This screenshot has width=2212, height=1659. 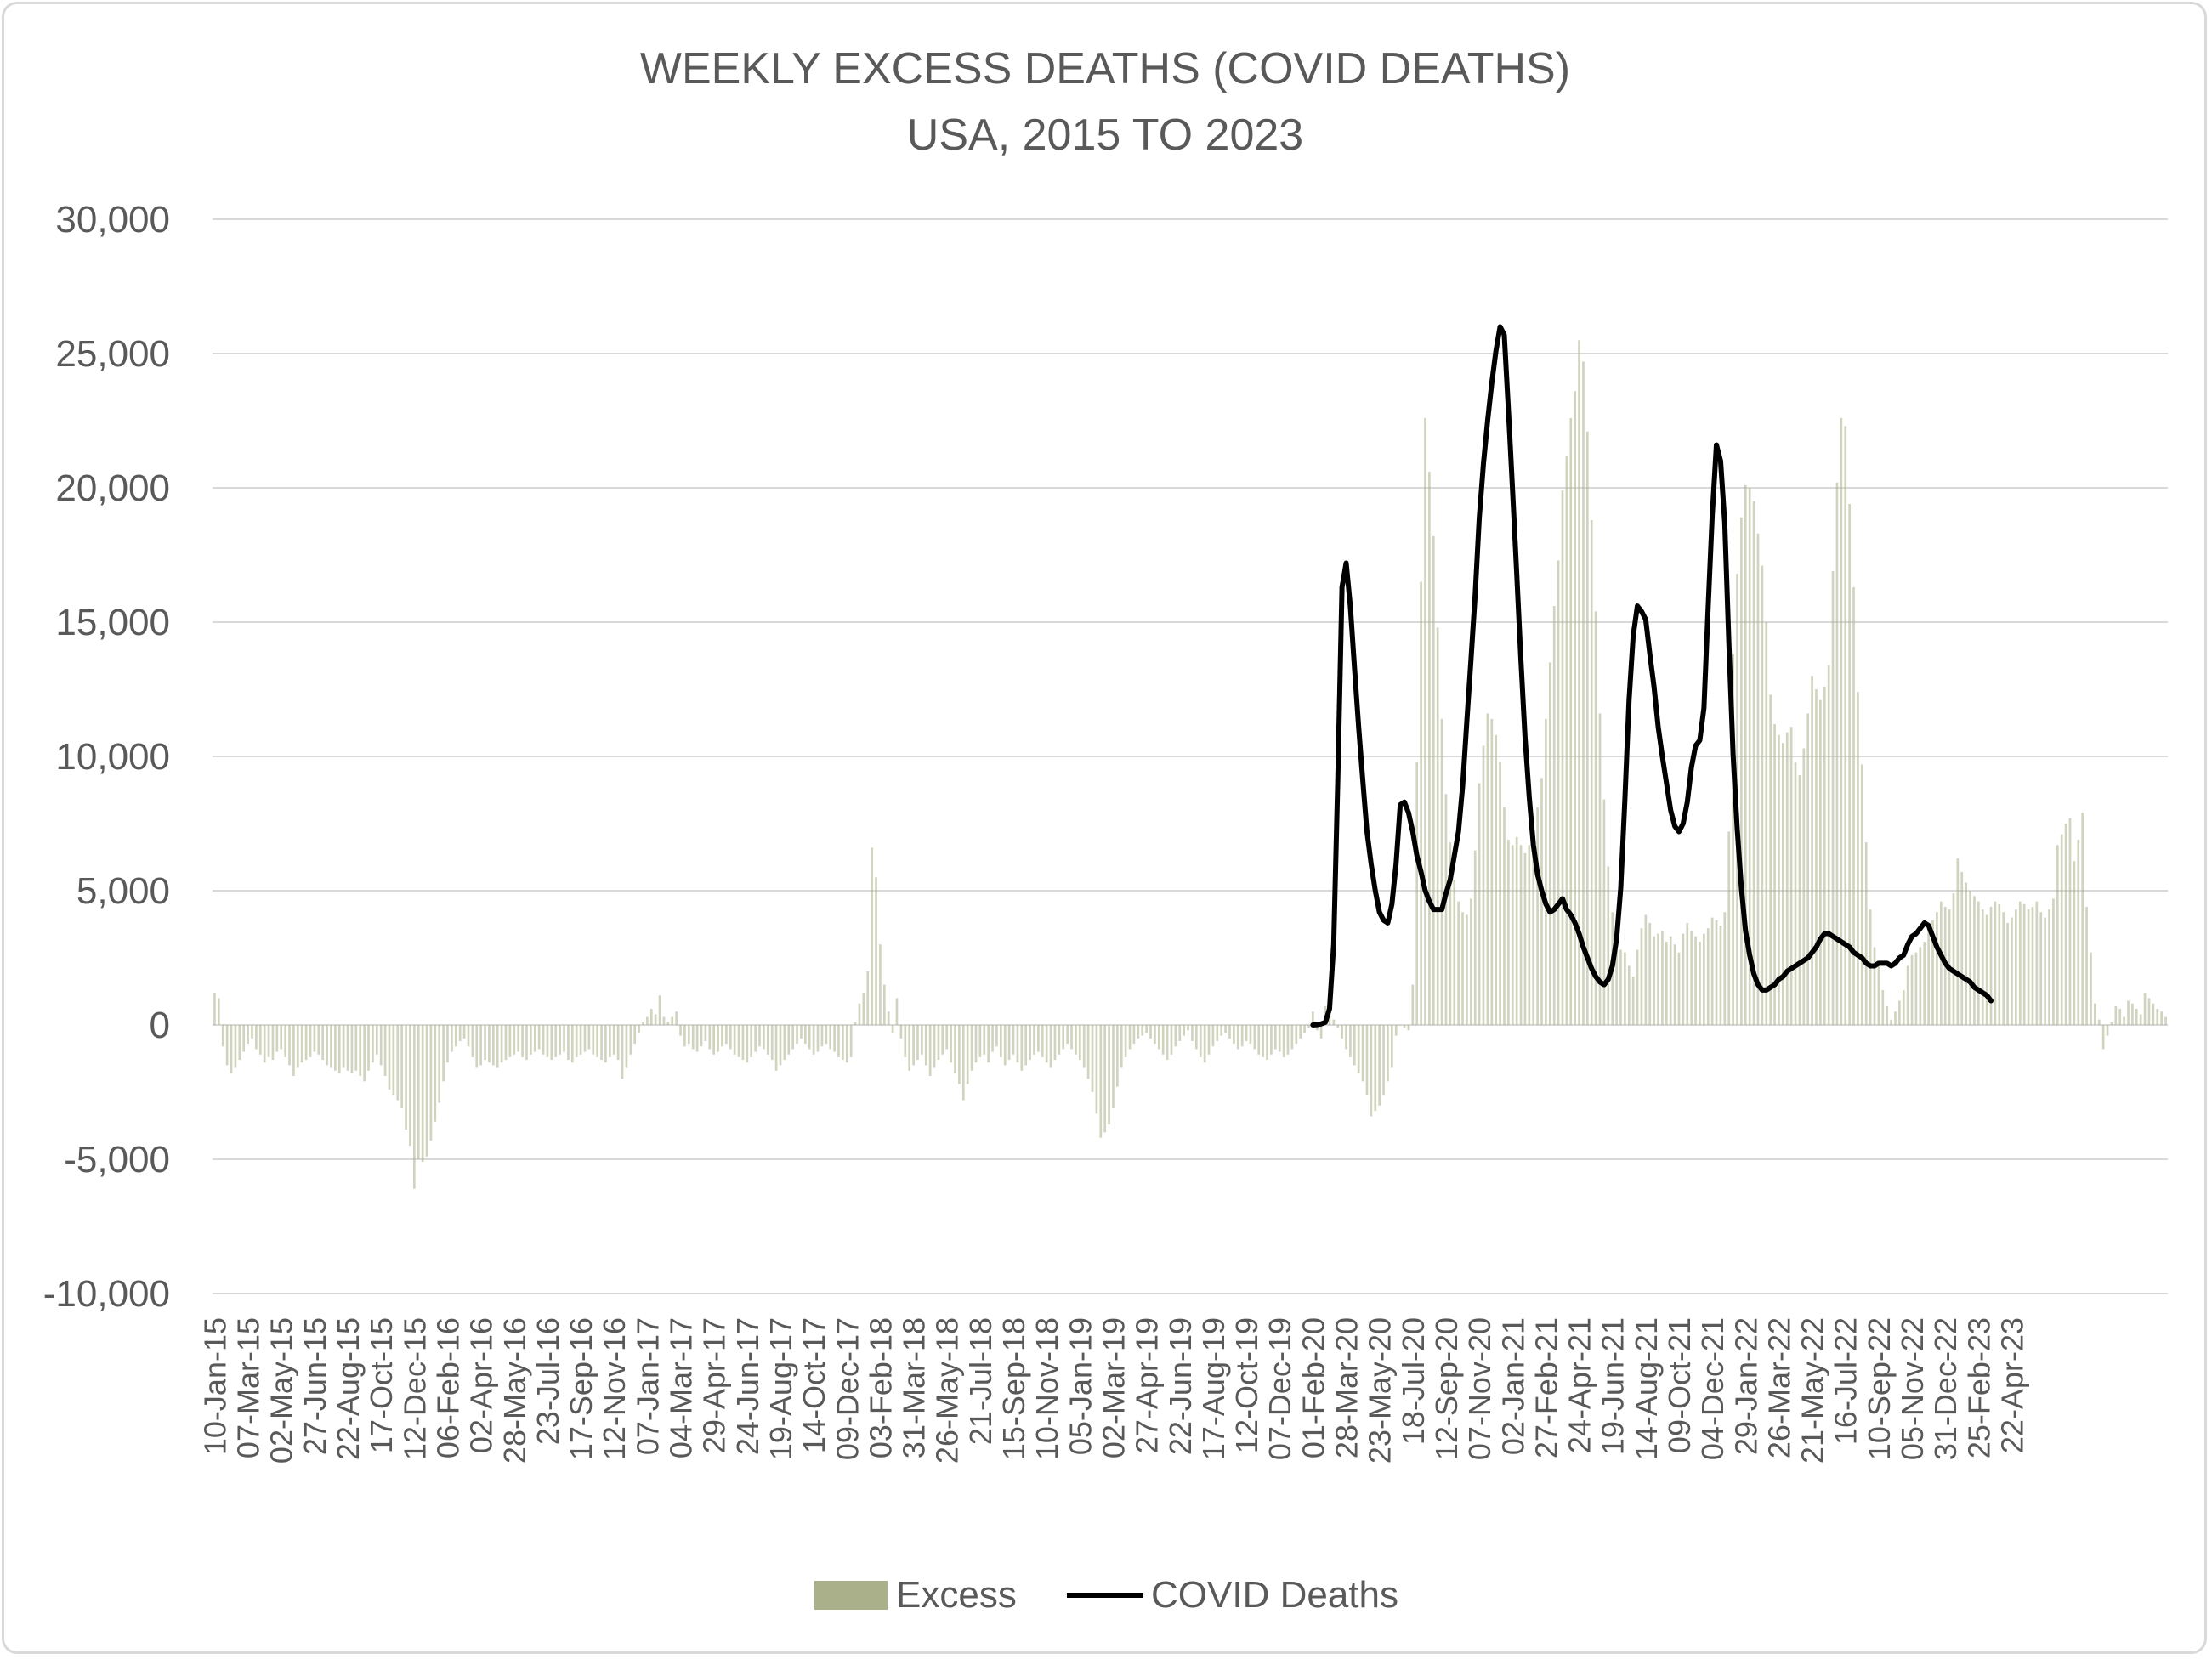 I want to click on chart-title: WEEKLY EXCESS DEATHS (COVID DEATHS), so click(x=1105, y=68).